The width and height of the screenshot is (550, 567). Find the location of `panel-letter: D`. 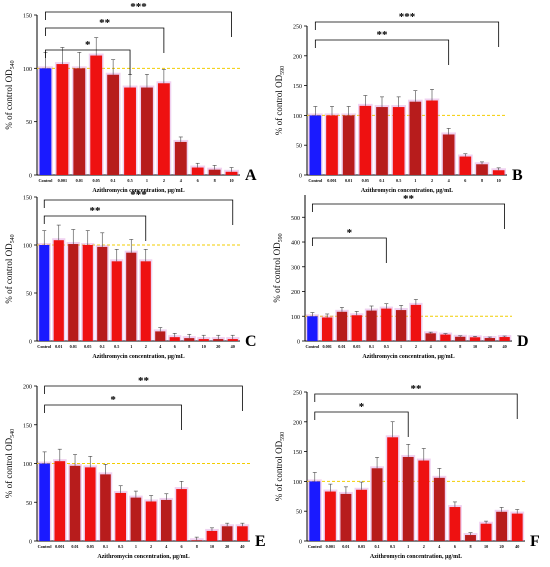

panel-letter: D is located at coordinates (523, 341).